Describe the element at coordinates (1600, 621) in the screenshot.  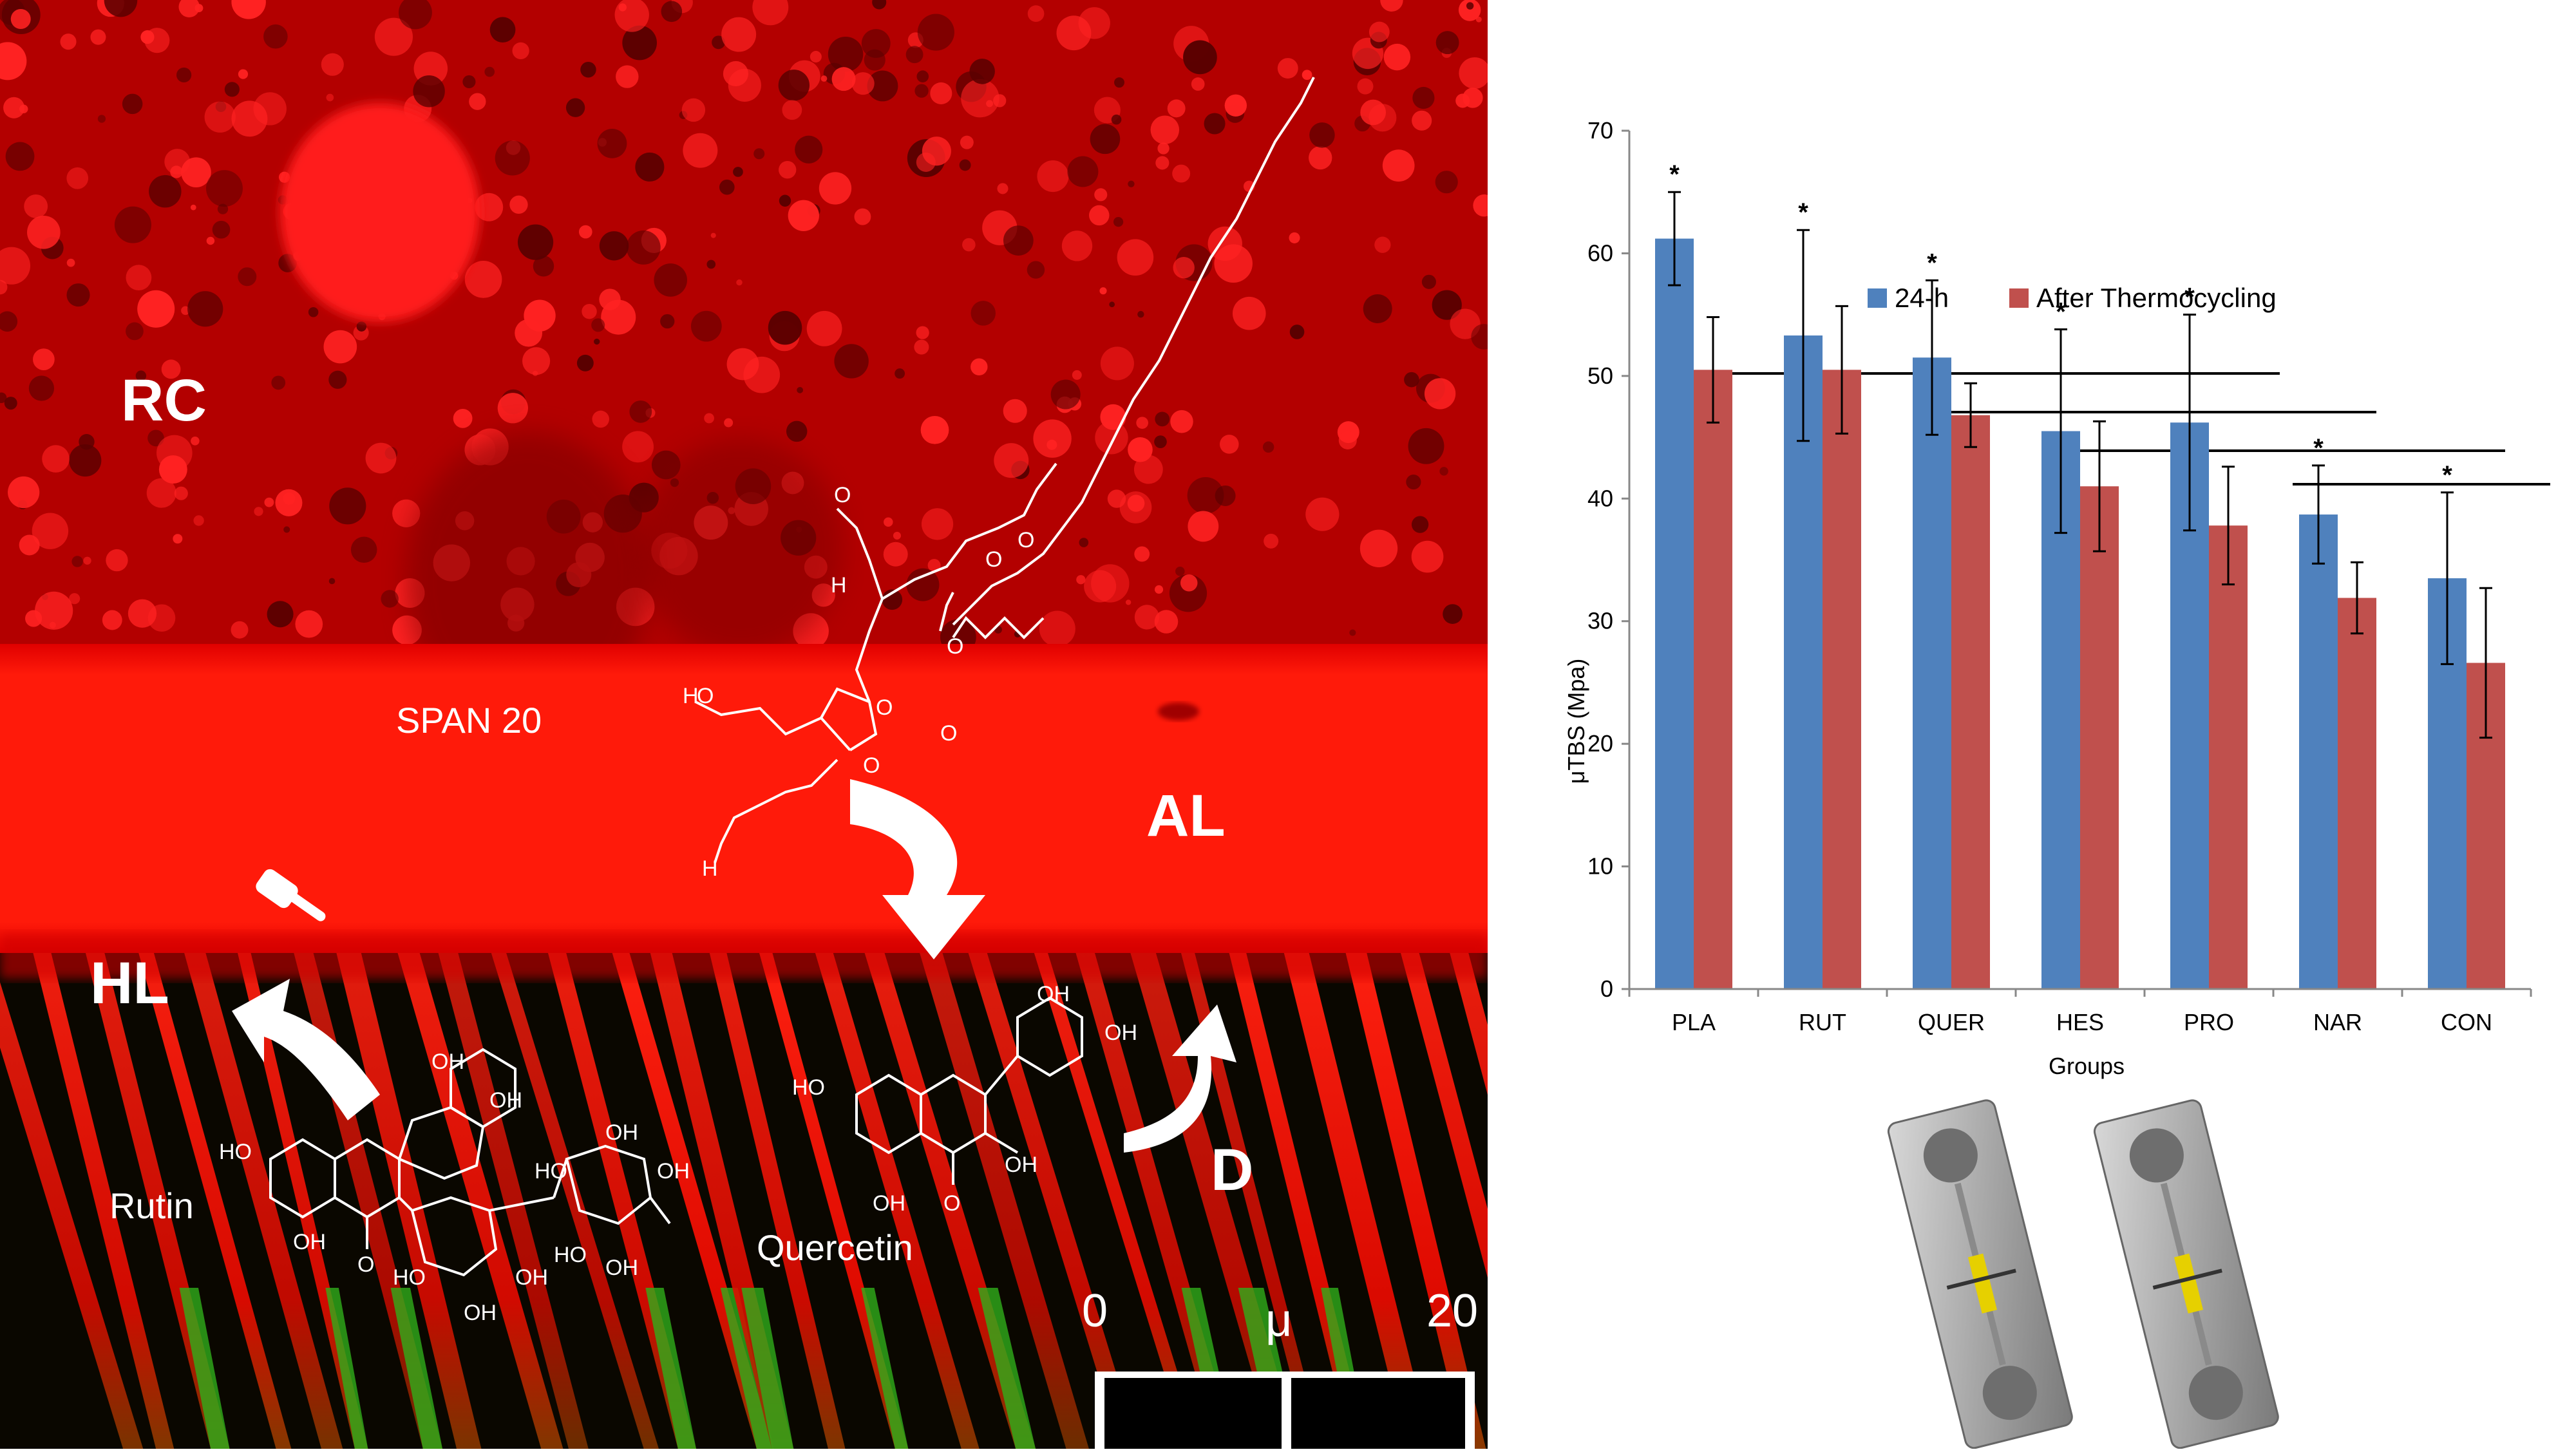
I see `y-tick-label: 30` at that location.